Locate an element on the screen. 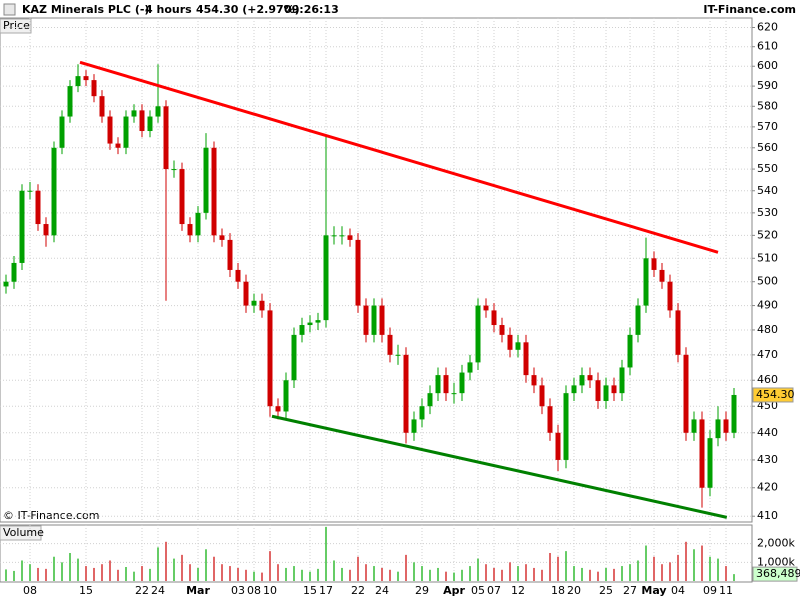 This screenshot has width=800, height=600. y-tick-label: 420 is located at coordinates (767, 487).